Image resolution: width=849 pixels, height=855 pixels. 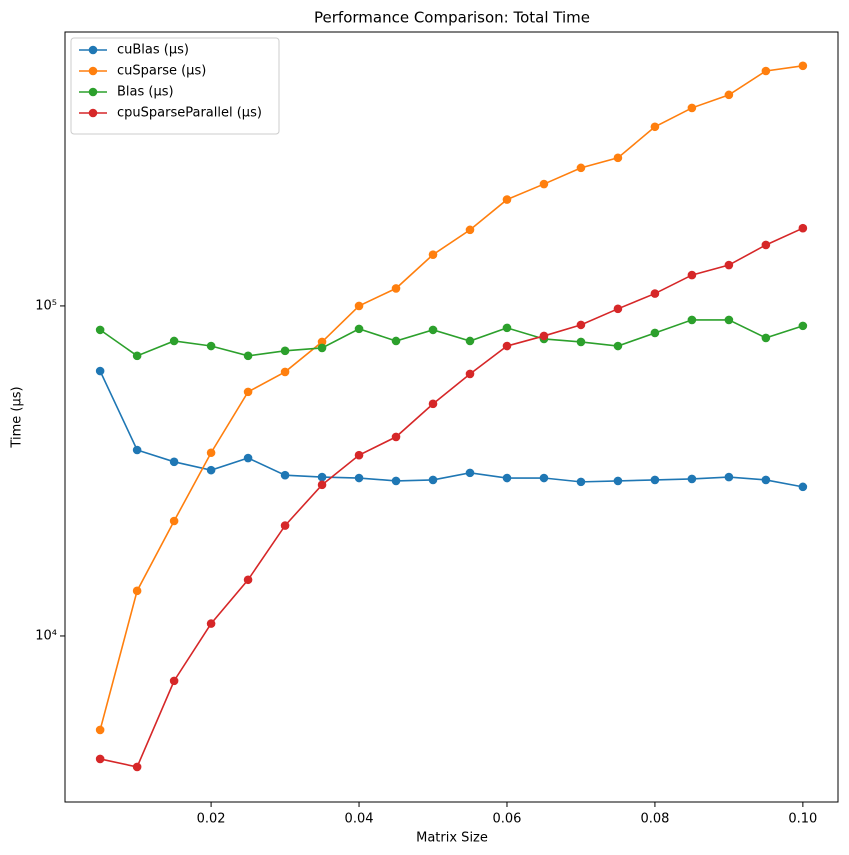 I want to click on x-tick-label: 0.06, so click(x=507, y=819).